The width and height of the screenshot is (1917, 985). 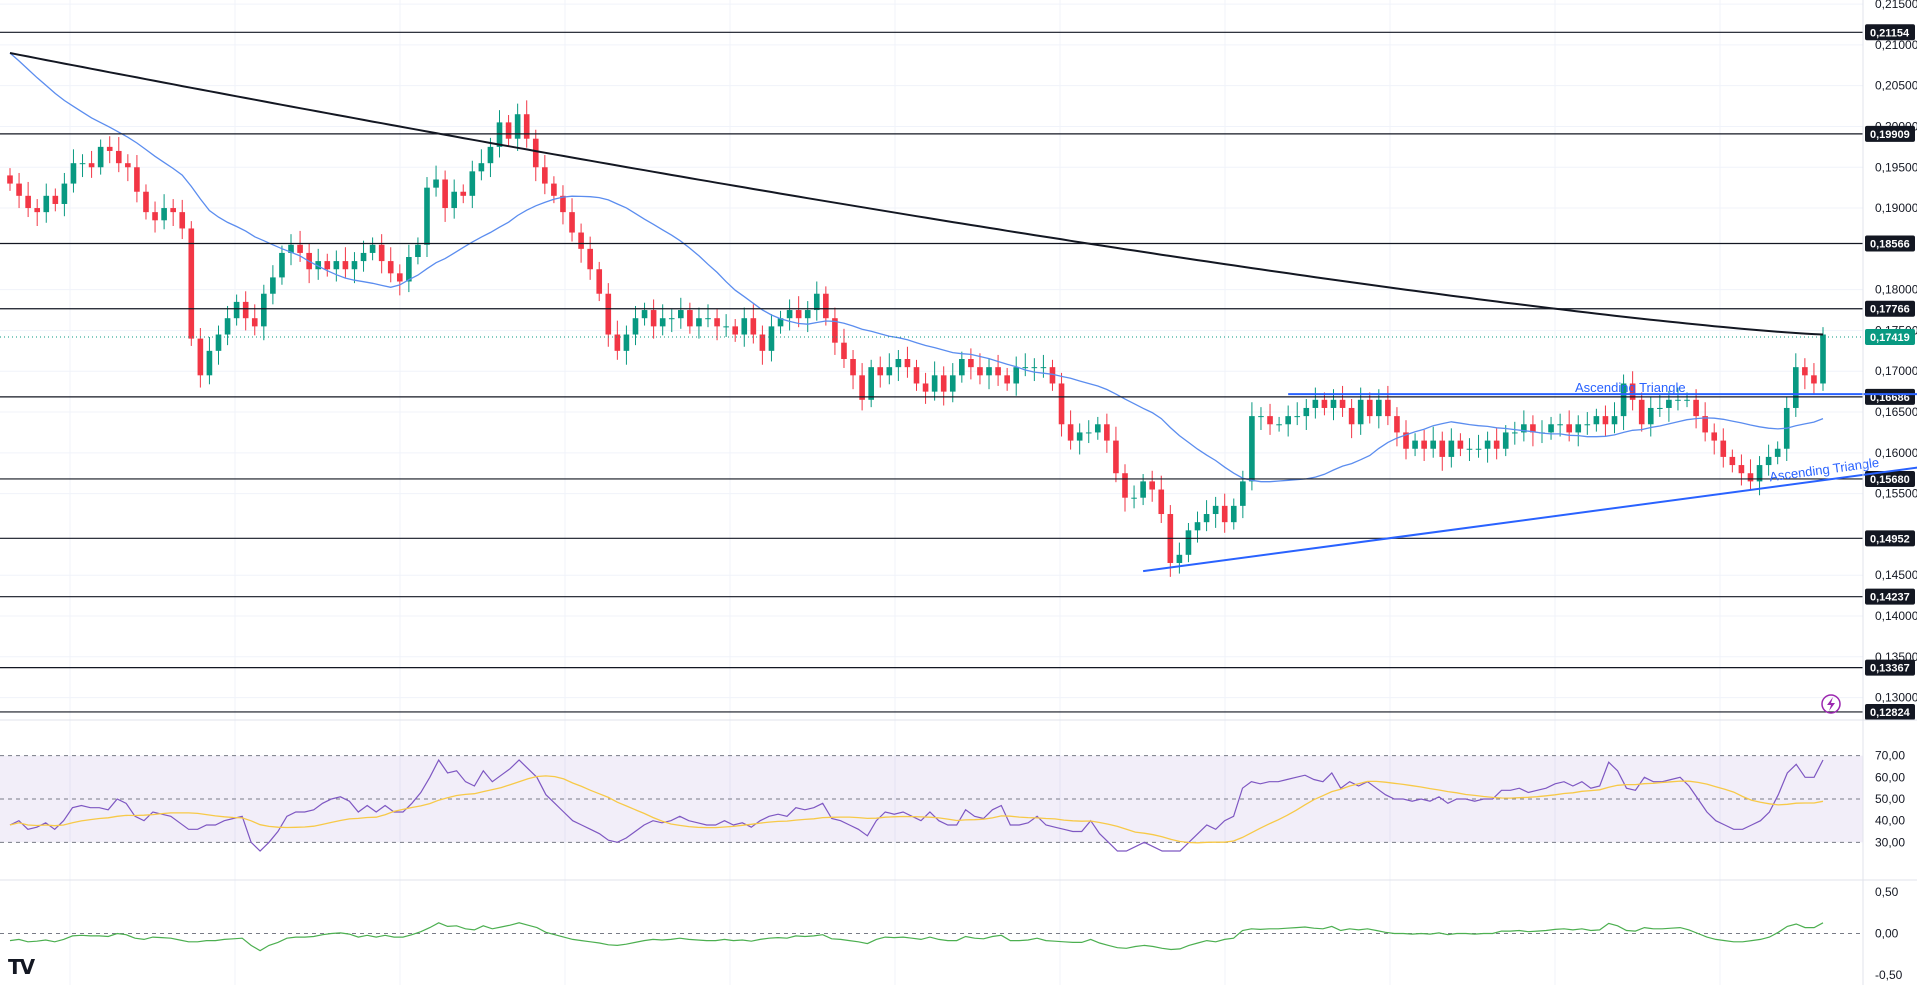 I want to click on price-tick-label: 0,21000, so click(x=1896, y=45).